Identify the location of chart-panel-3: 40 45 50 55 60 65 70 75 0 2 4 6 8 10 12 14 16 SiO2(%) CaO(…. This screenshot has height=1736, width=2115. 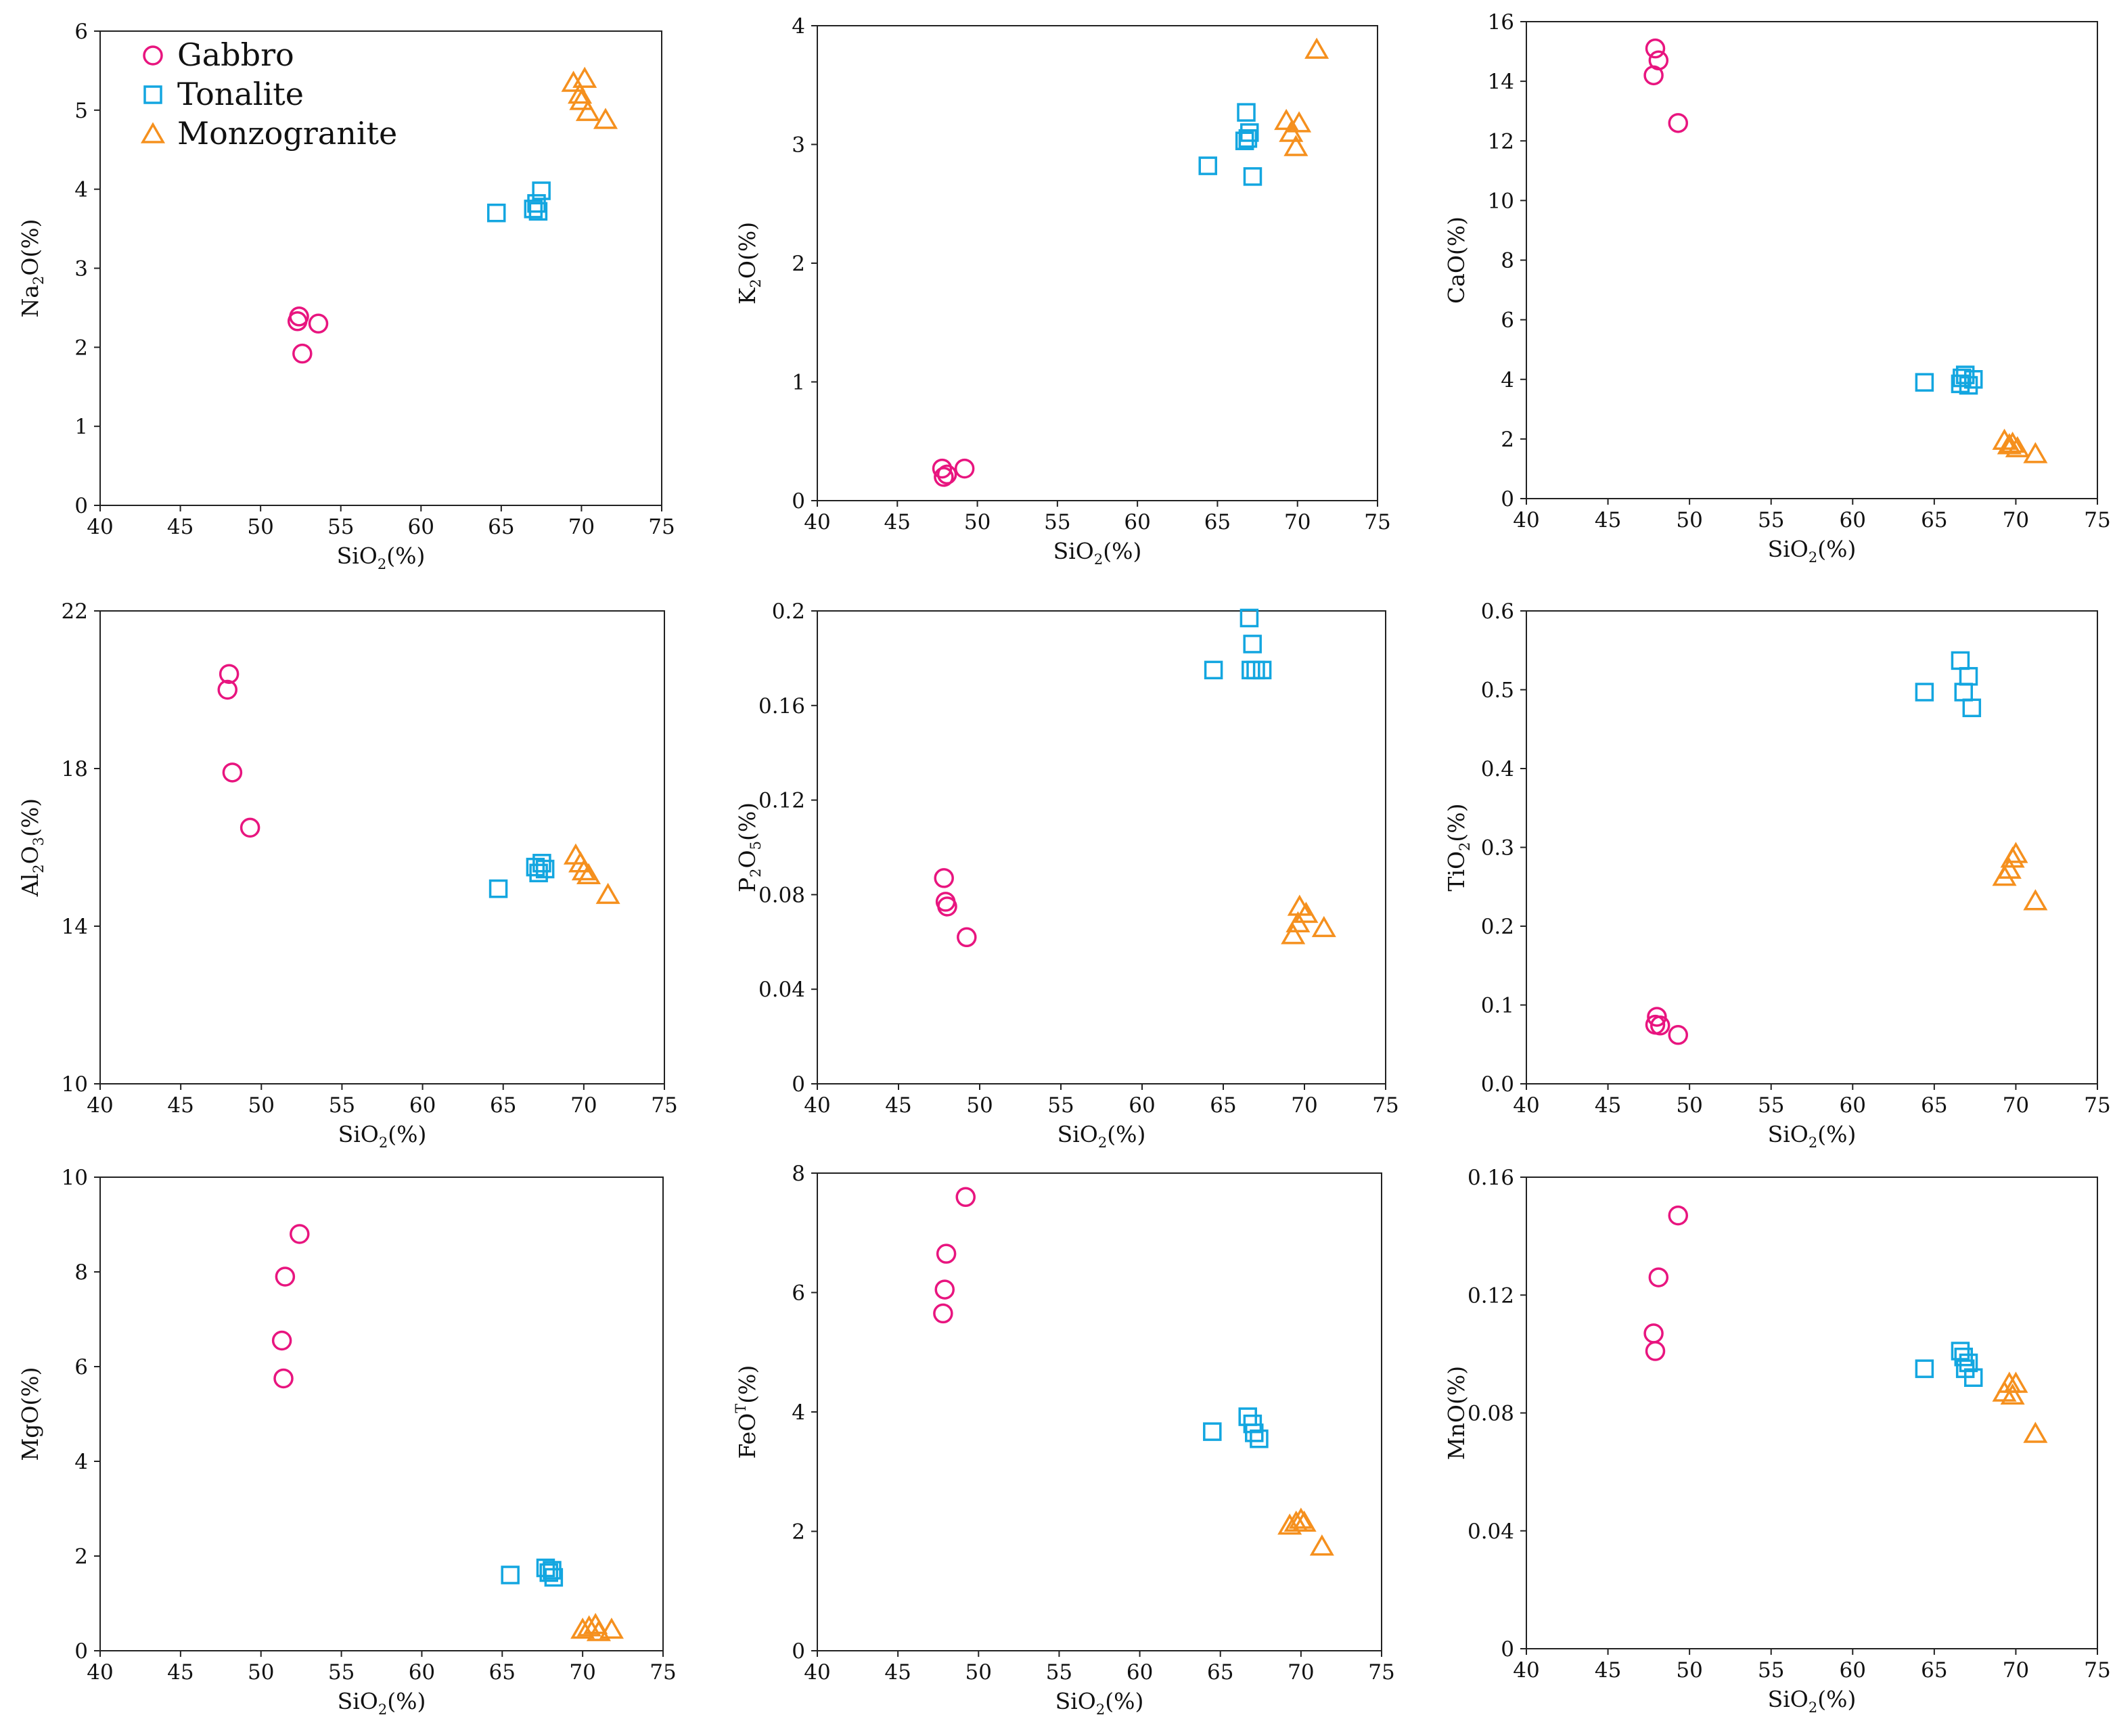
(1777, 288).